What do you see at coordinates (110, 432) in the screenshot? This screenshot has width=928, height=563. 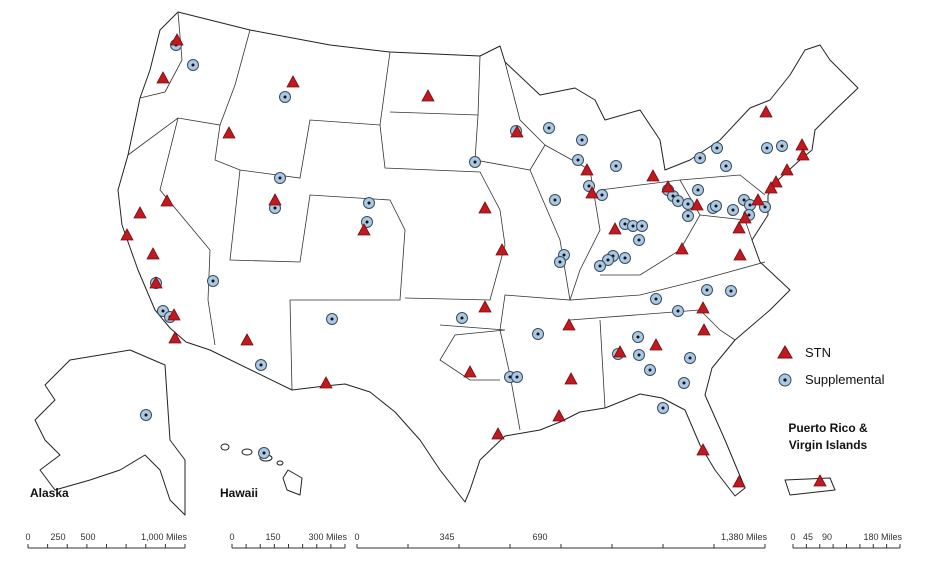 I see `alaska-outline` at bounding box center [110, 432].